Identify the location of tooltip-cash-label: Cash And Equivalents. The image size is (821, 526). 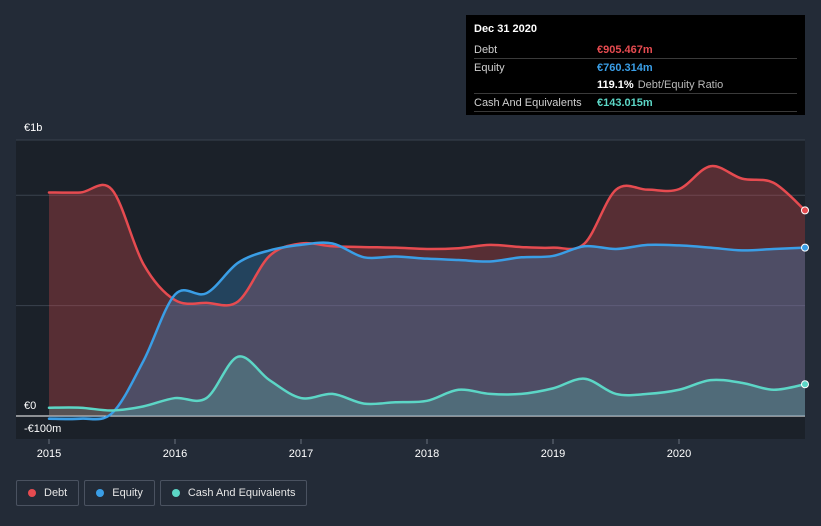
(528, 102).